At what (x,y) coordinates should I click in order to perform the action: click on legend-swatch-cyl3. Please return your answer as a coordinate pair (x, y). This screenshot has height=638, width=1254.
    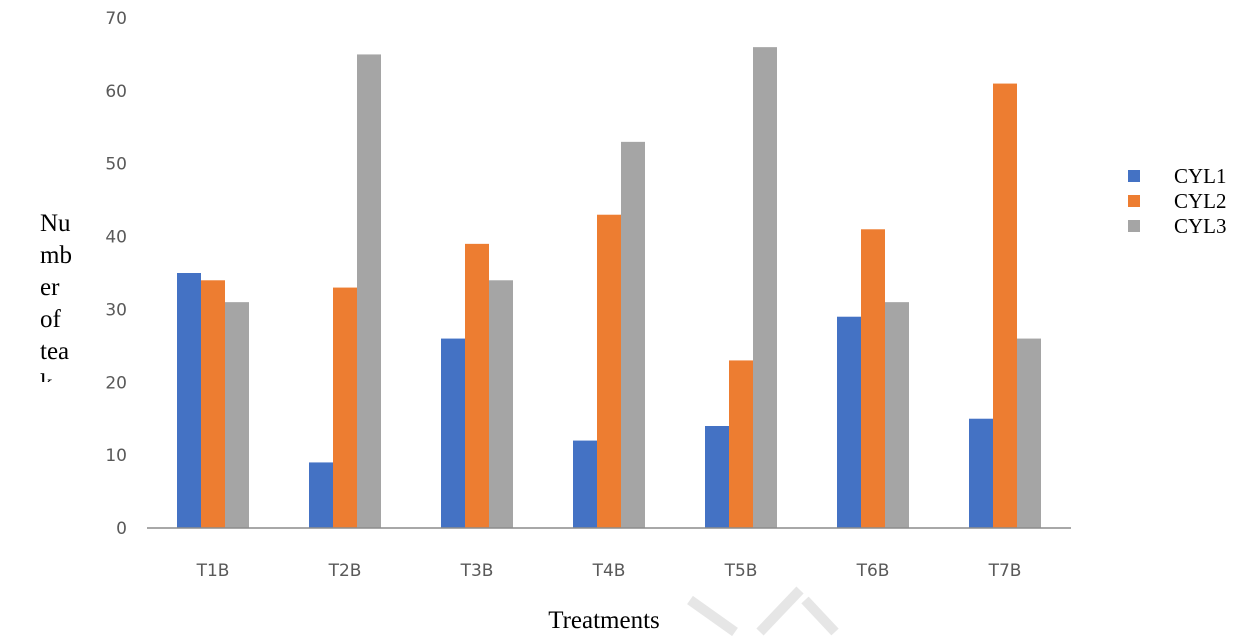
    Looking at the image, I should click on (1134, 226).